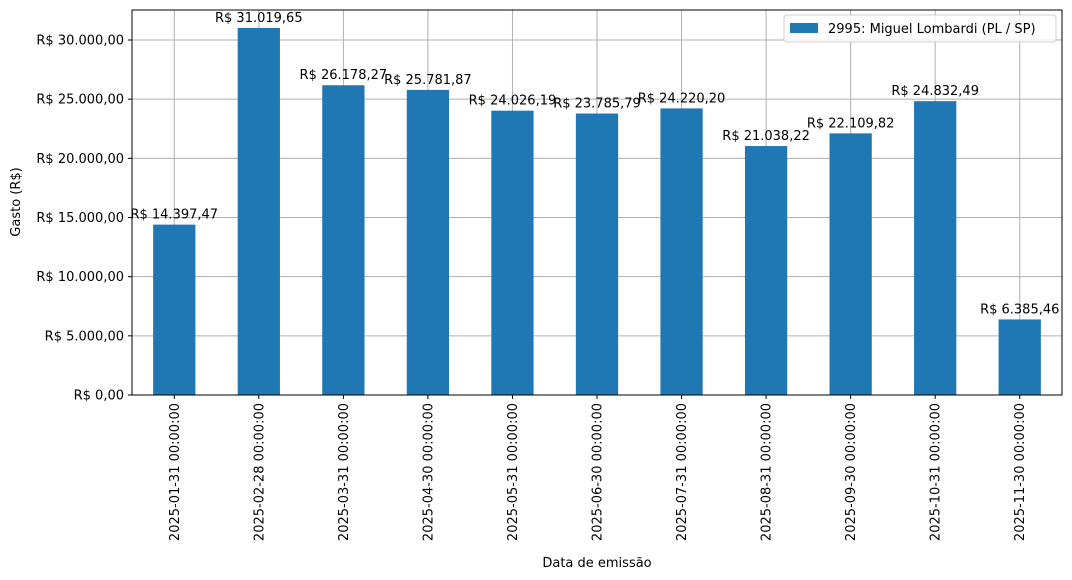 Image resolution: width=1072 pixels, height=580 pixels. I want to click on x-tick-label: 2025-05-31 00:00:00, so click(513, 472).